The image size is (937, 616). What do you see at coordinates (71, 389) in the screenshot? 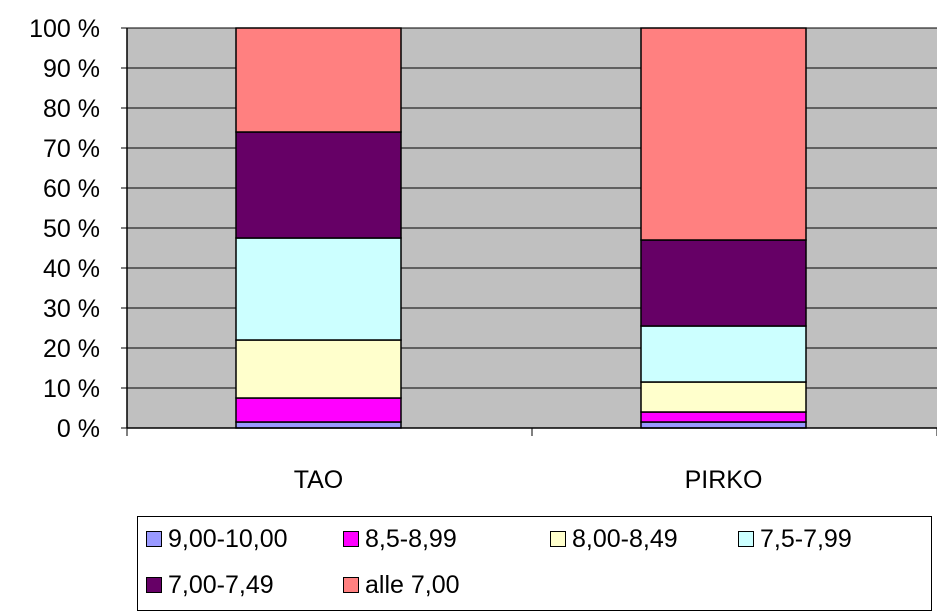
I see `y-tick-label: 10 %` at bounding box center [71, 389].